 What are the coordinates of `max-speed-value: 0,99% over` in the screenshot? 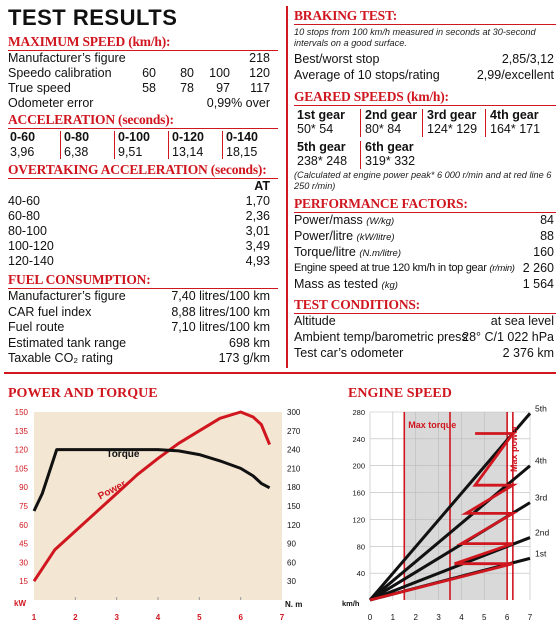 It's located at (238, 103).